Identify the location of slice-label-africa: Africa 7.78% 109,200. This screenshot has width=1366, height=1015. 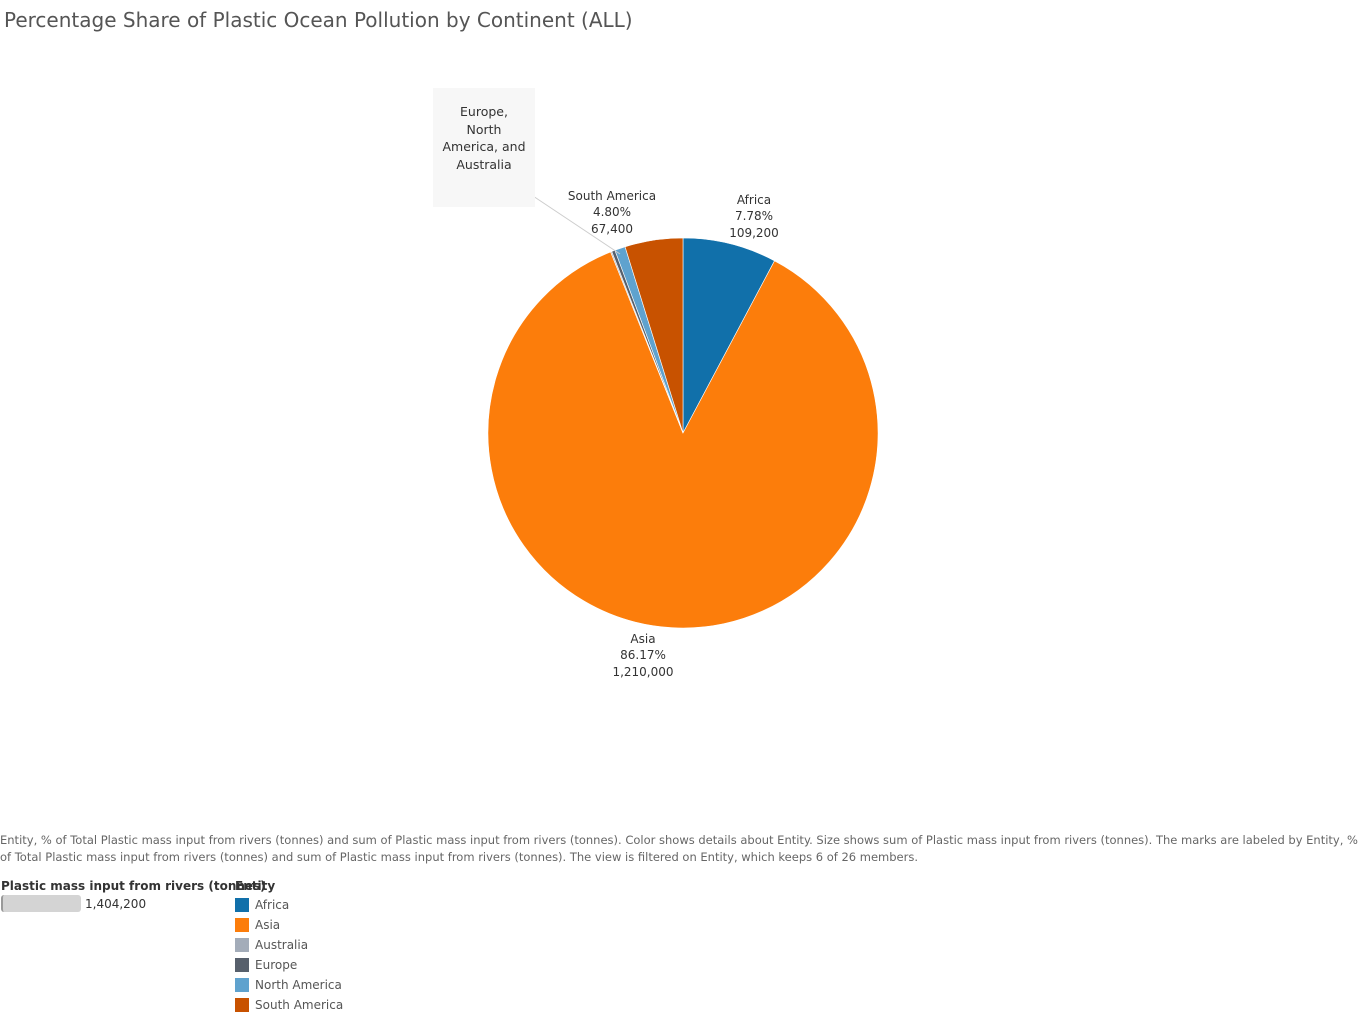
(754, 216).